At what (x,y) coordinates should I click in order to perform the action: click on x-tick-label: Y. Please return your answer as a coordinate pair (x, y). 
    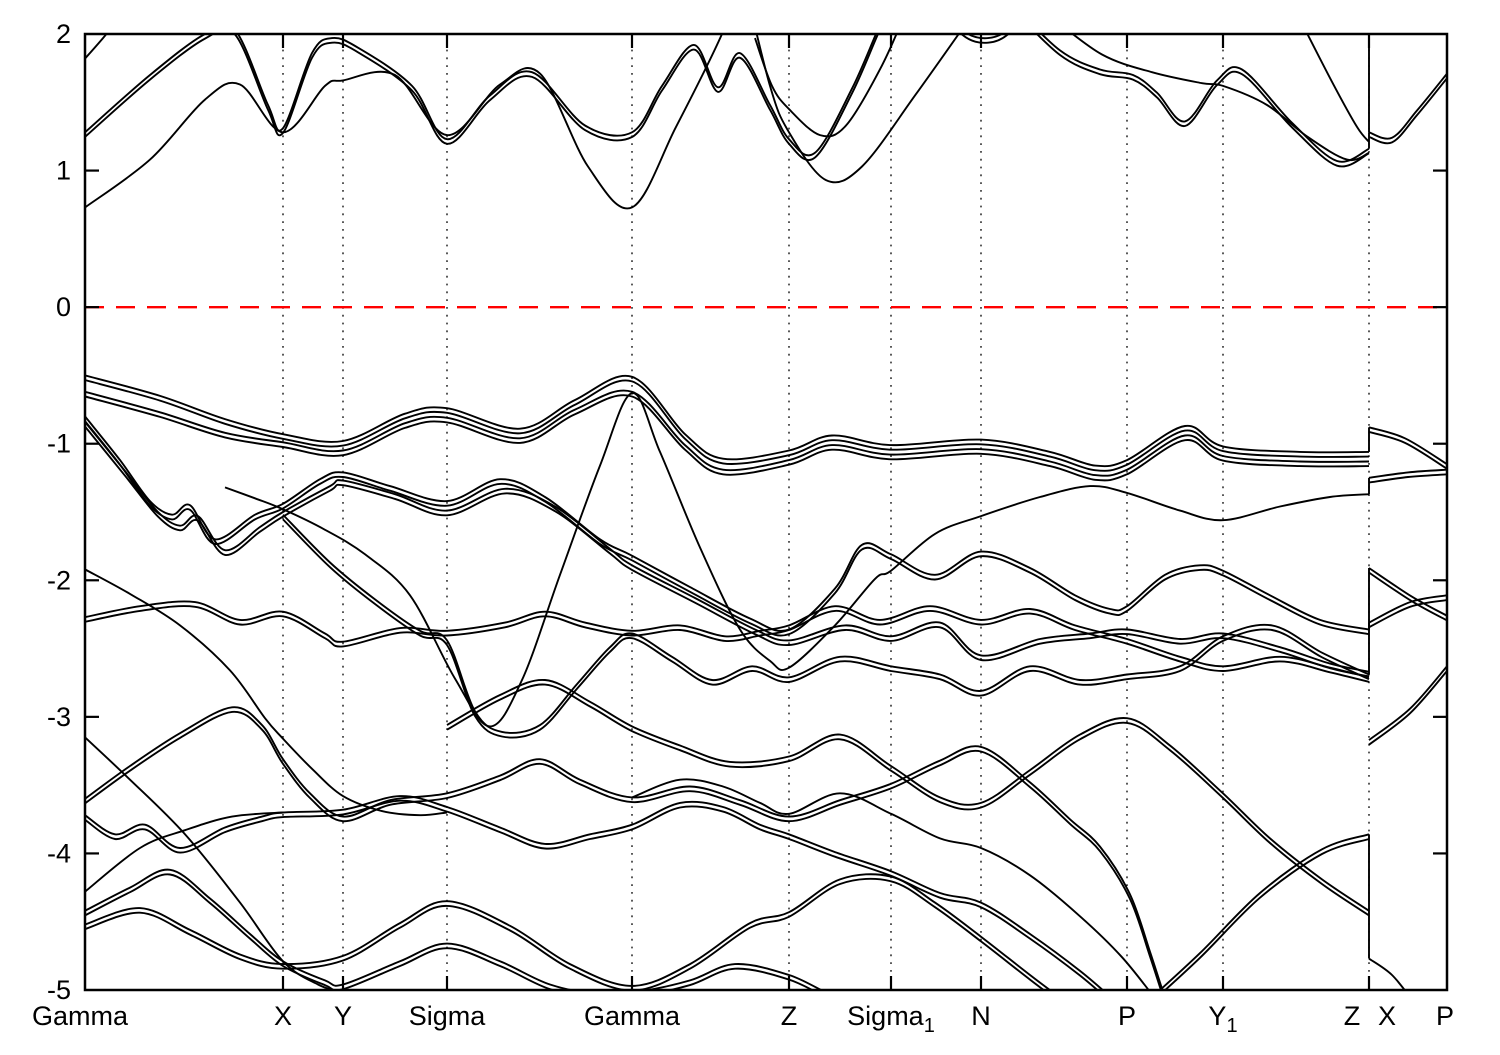
    Looking at the image, I should click on (343, 1016).